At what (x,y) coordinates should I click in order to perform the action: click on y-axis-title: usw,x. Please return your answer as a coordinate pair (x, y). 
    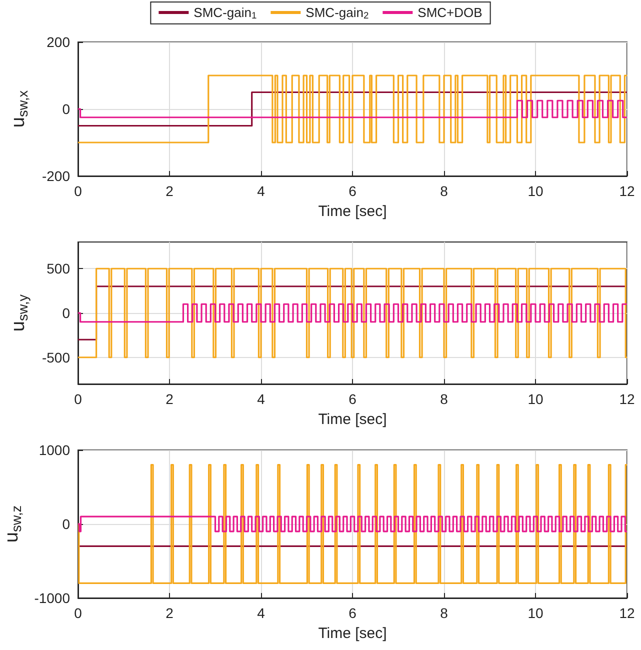
    Looking at the image, I should click on (19, 109).